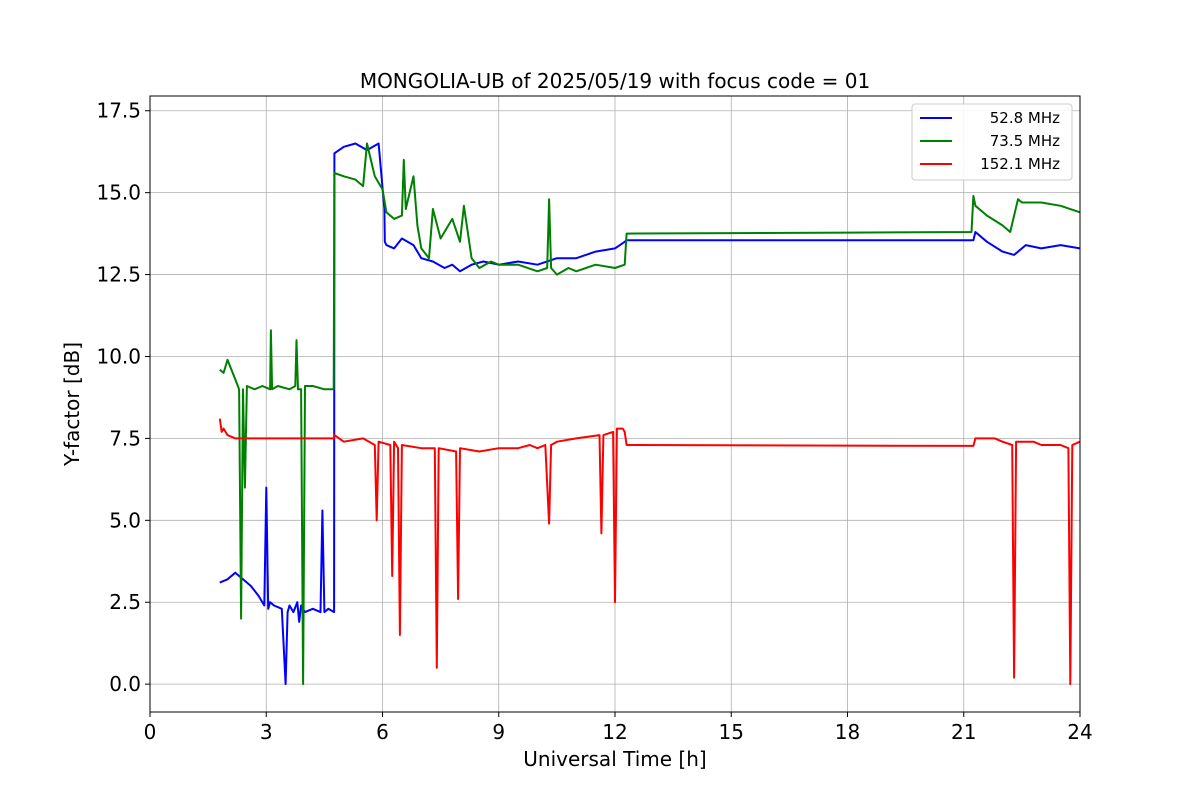 This screenshot has width=1200, height=800. I want to click on x-tick-label: 21, so click(963, 732).